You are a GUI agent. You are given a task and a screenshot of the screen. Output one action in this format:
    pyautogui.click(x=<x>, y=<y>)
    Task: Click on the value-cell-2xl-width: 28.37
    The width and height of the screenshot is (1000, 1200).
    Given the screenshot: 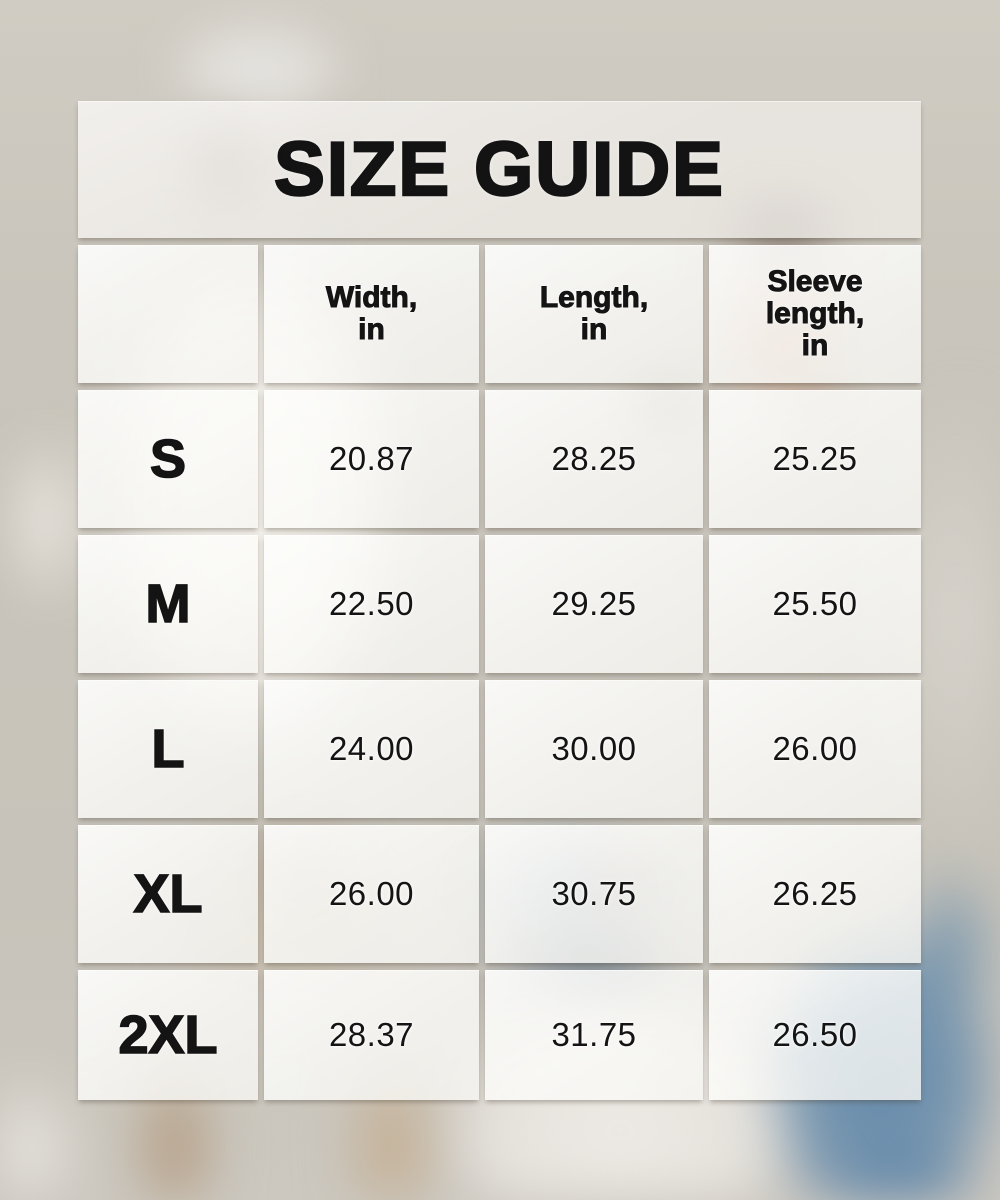 What is the action you would take?
    pyautogui.click(x=371, y=1035)
    